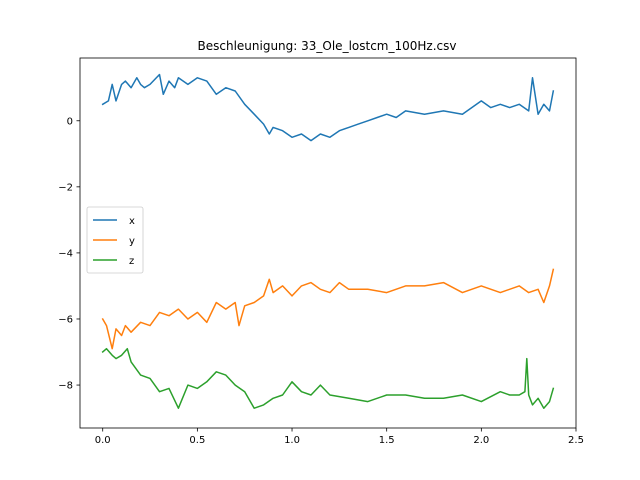 The width and height of the screenshot is (640, 480). I want to click on y-tick-label: −6, so click(65, 319).